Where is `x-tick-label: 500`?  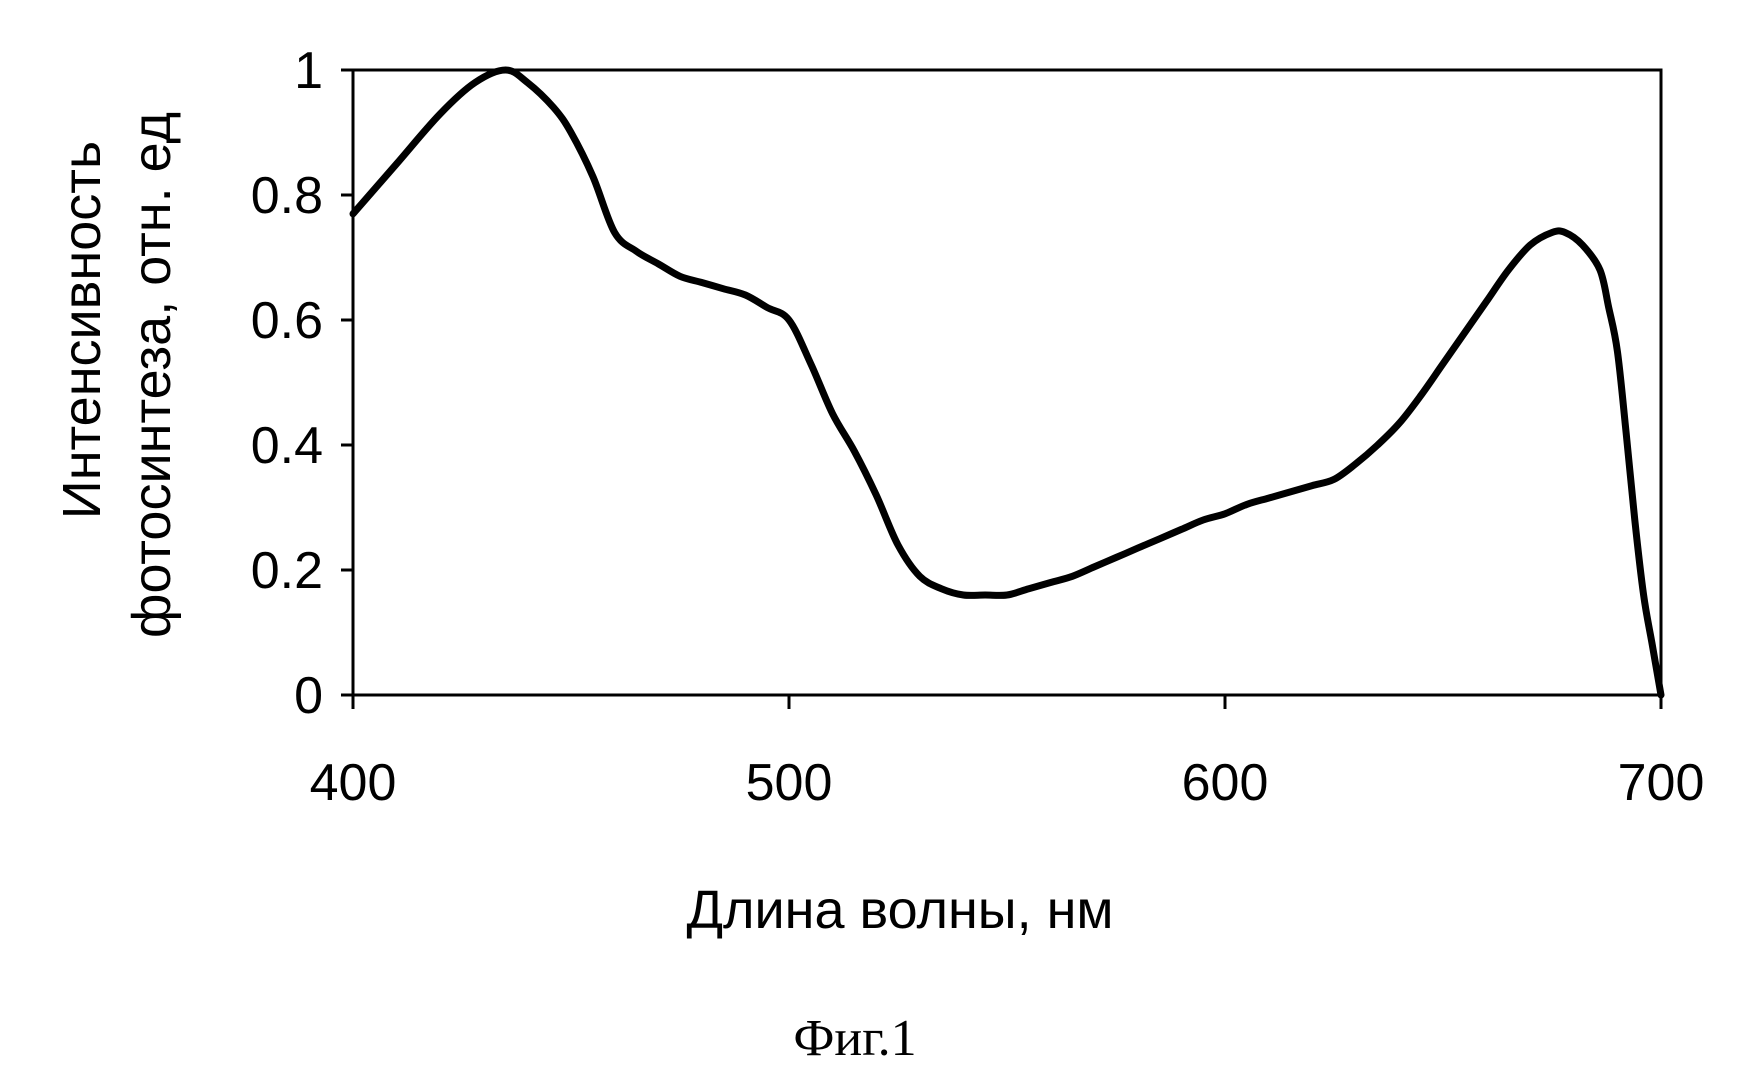 x-tick-label: 500 is located at coordinates (789, 783).